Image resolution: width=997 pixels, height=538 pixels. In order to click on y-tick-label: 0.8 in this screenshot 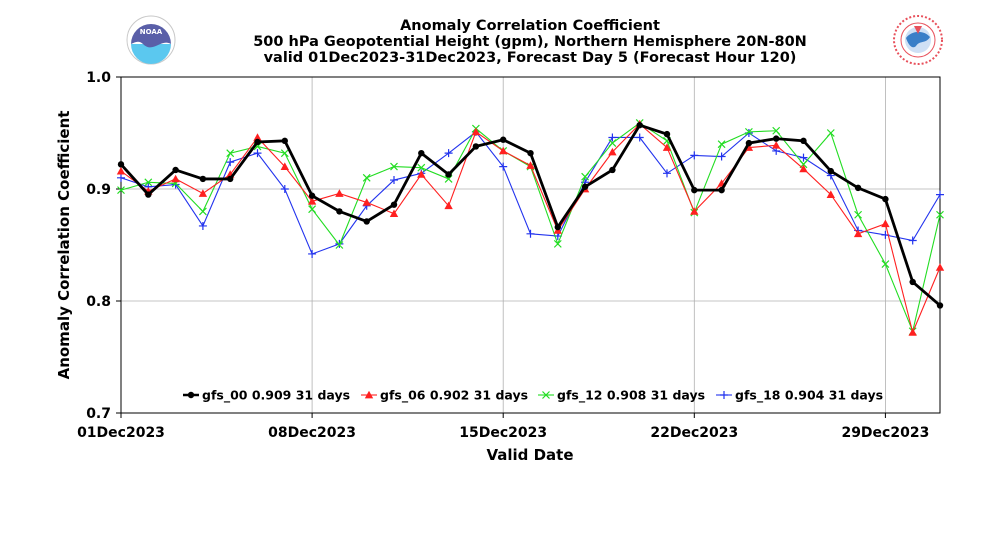, I will do `click(98, 302)`.